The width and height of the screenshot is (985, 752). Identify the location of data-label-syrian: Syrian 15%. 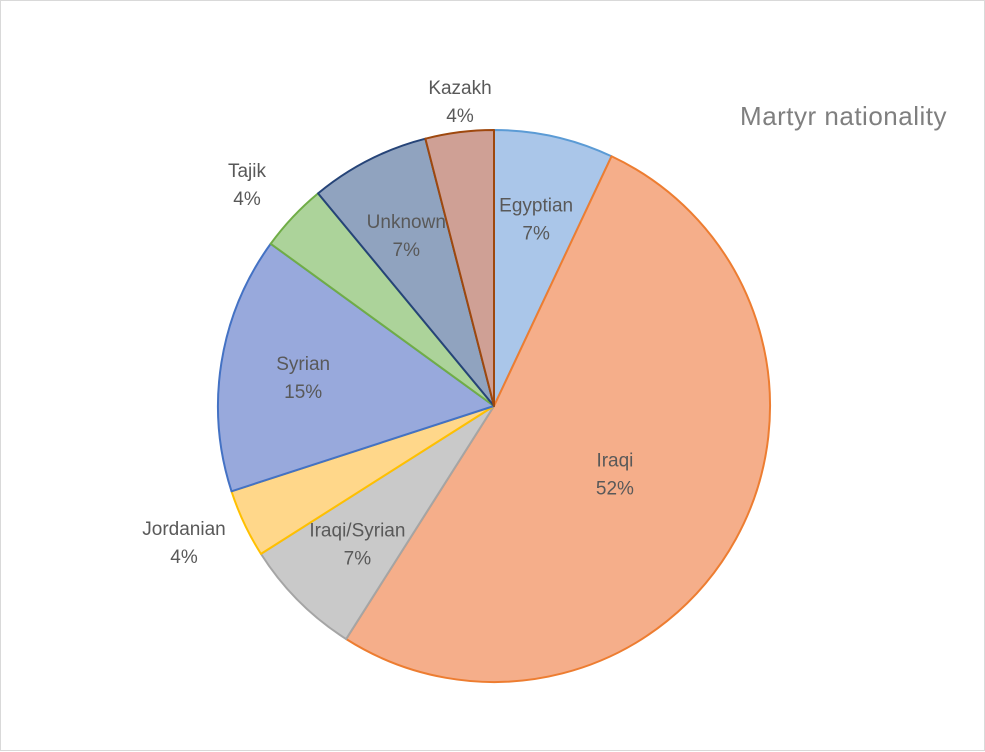
(303, 378).